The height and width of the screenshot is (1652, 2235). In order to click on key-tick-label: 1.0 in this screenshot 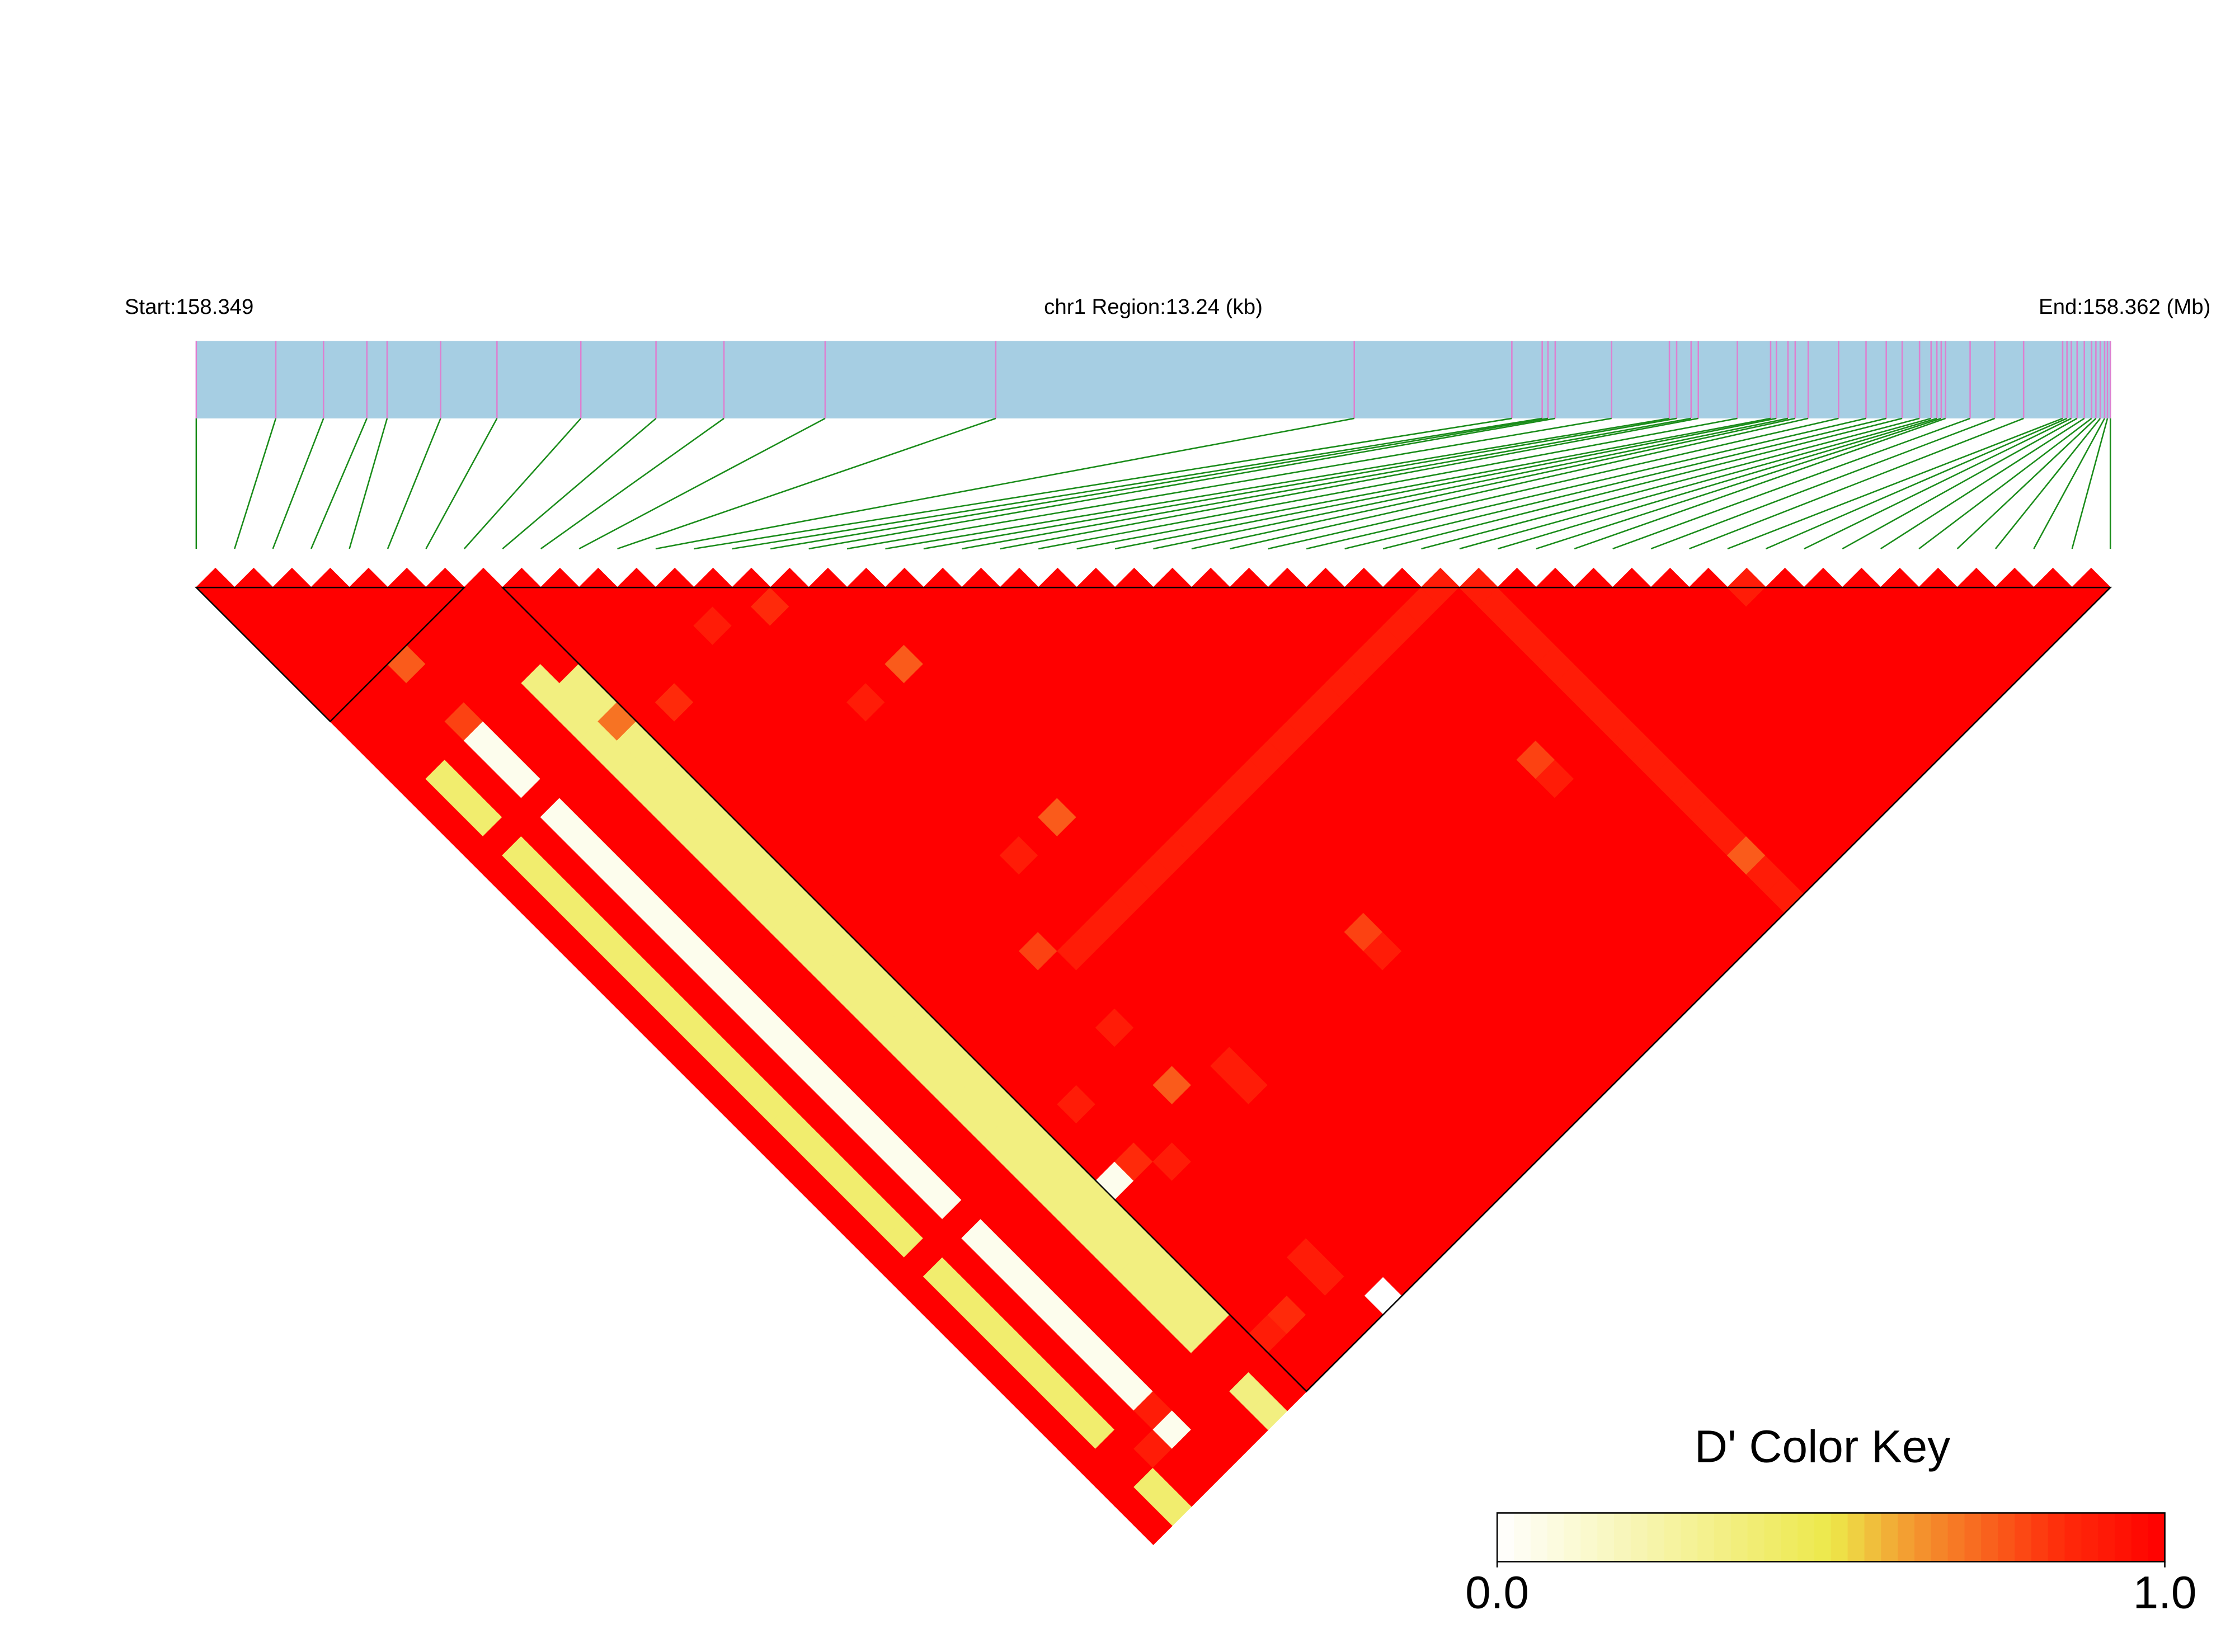, I will do `click(2165, 1593)`.